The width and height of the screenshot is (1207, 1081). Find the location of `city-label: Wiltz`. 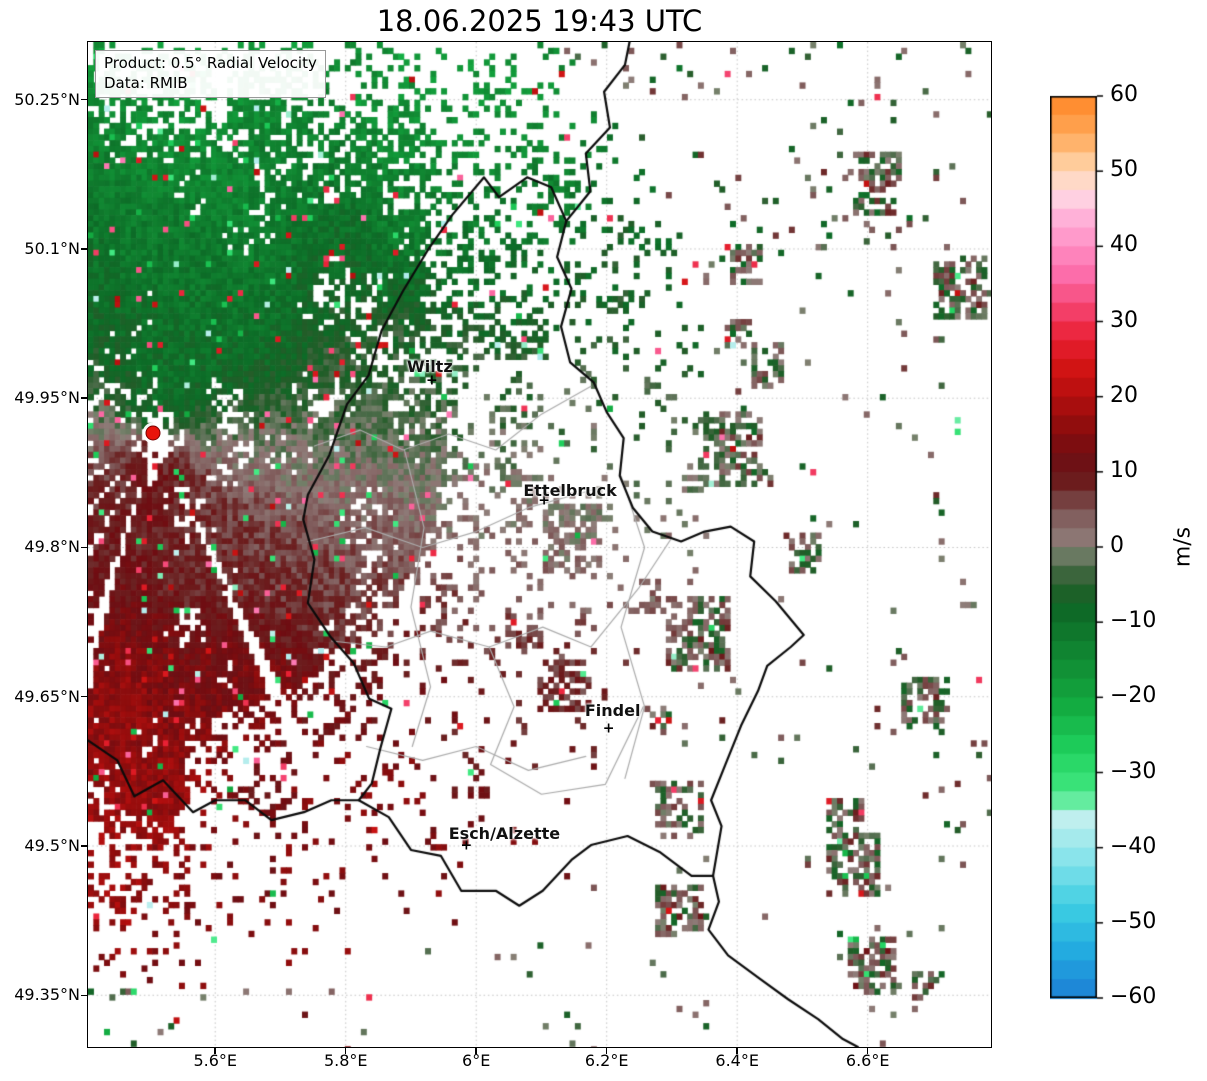

city-label: Wiltz is located at coordinates (430, 367).